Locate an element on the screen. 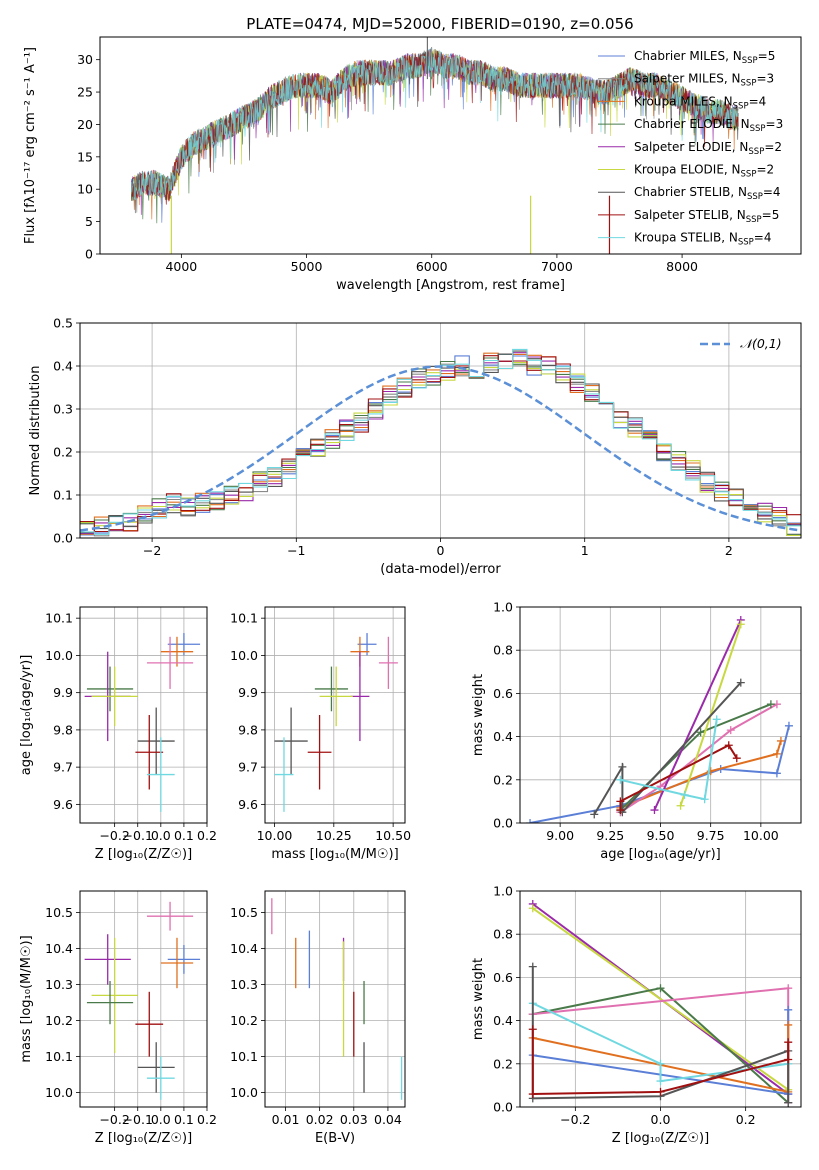 The height and width of the screenshot is (1170, 819). x-tick-label: −0.2 is located at coordinates (114, 1119).